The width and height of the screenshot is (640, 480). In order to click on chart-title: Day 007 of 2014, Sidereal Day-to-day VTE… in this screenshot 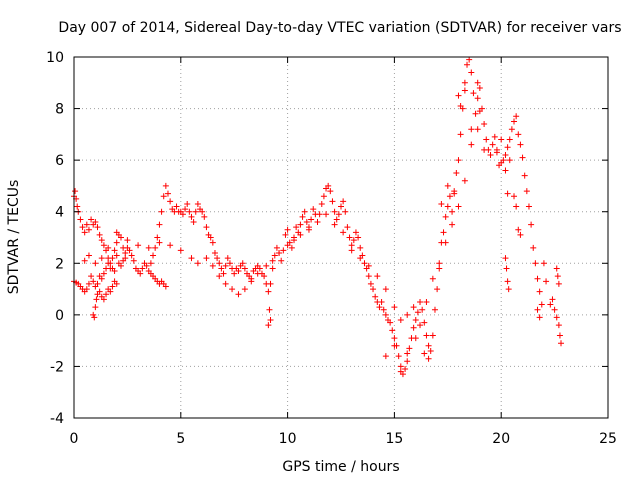, I will do `click(339, 28)`.